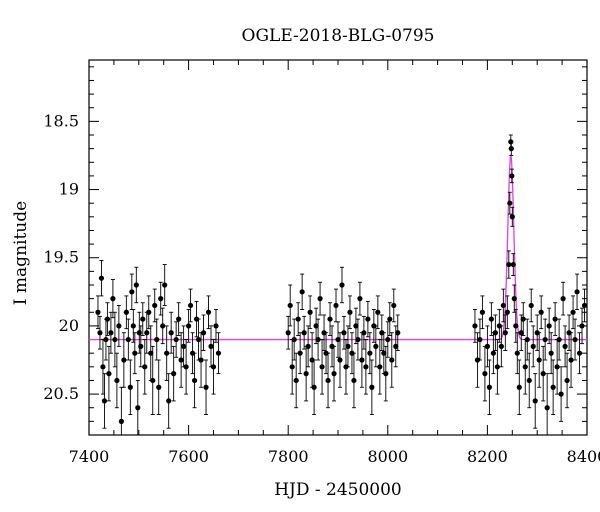  I want to click on y-tick-label: 20.5, so click(61, 393).